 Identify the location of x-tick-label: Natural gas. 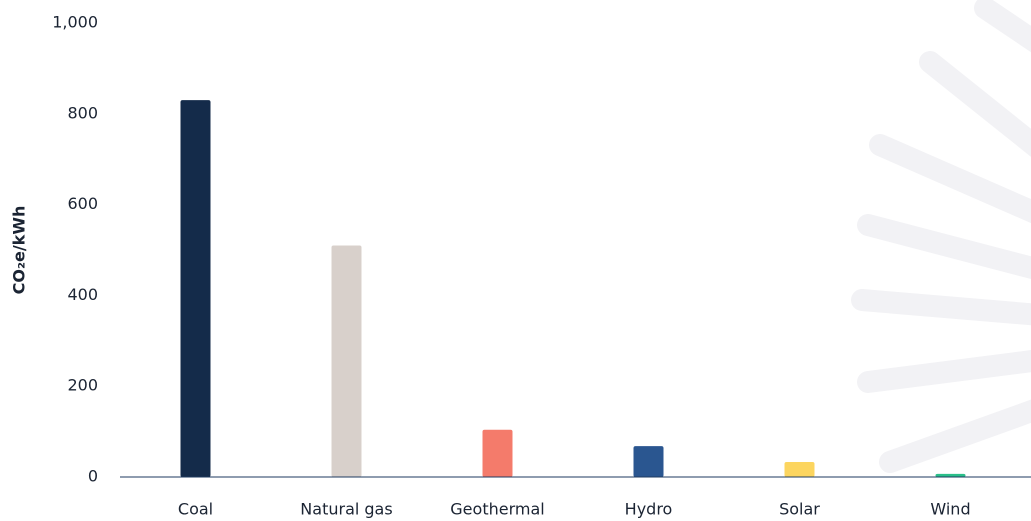
(346, 509).